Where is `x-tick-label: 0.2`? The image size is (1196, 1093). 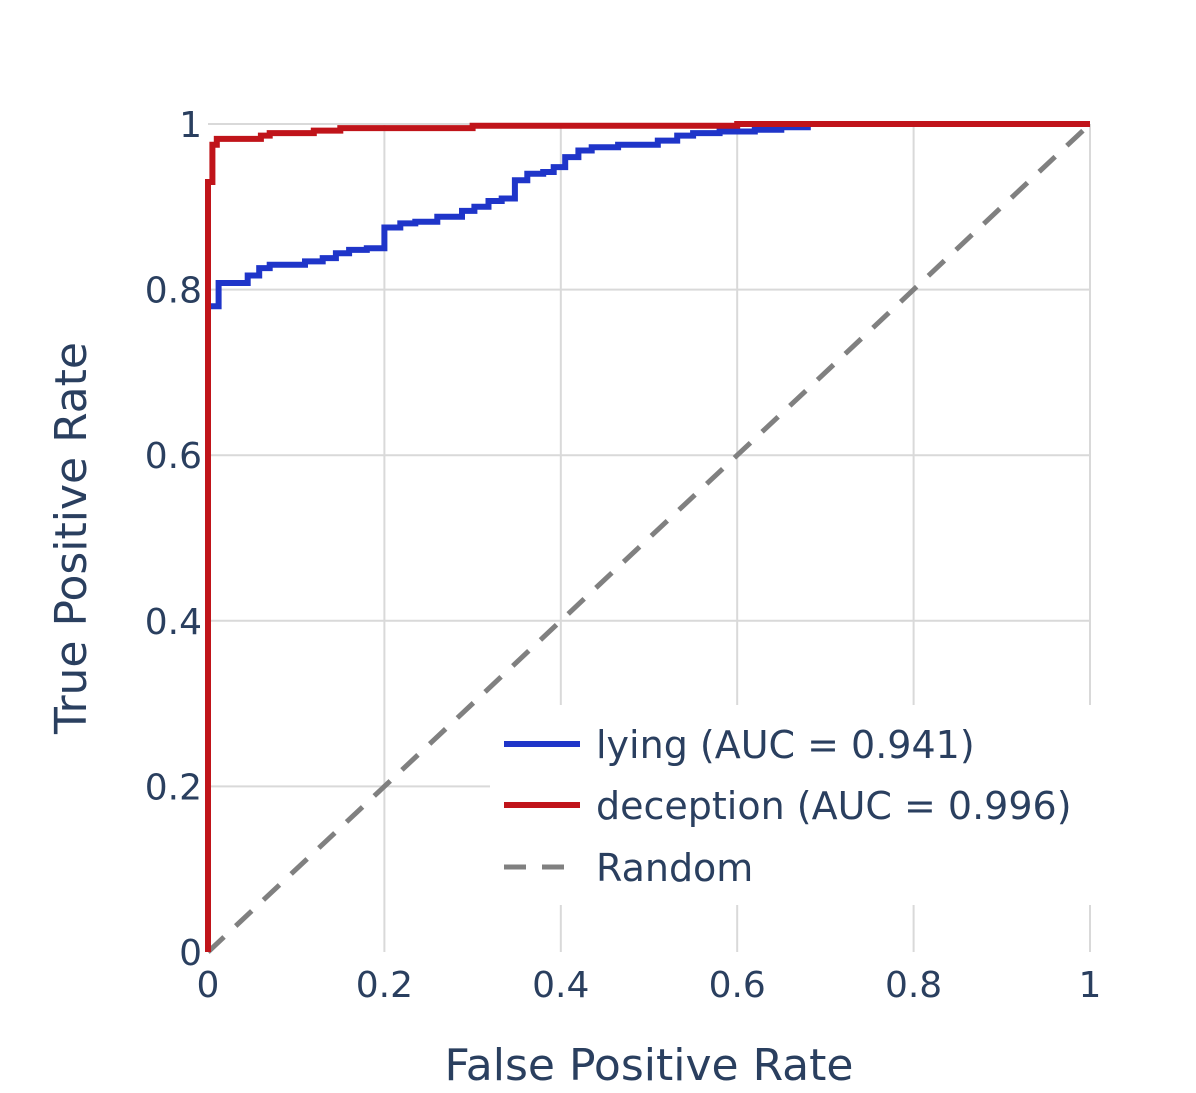
x-tick-label: 0.2 is located at coordinates (384, 985).